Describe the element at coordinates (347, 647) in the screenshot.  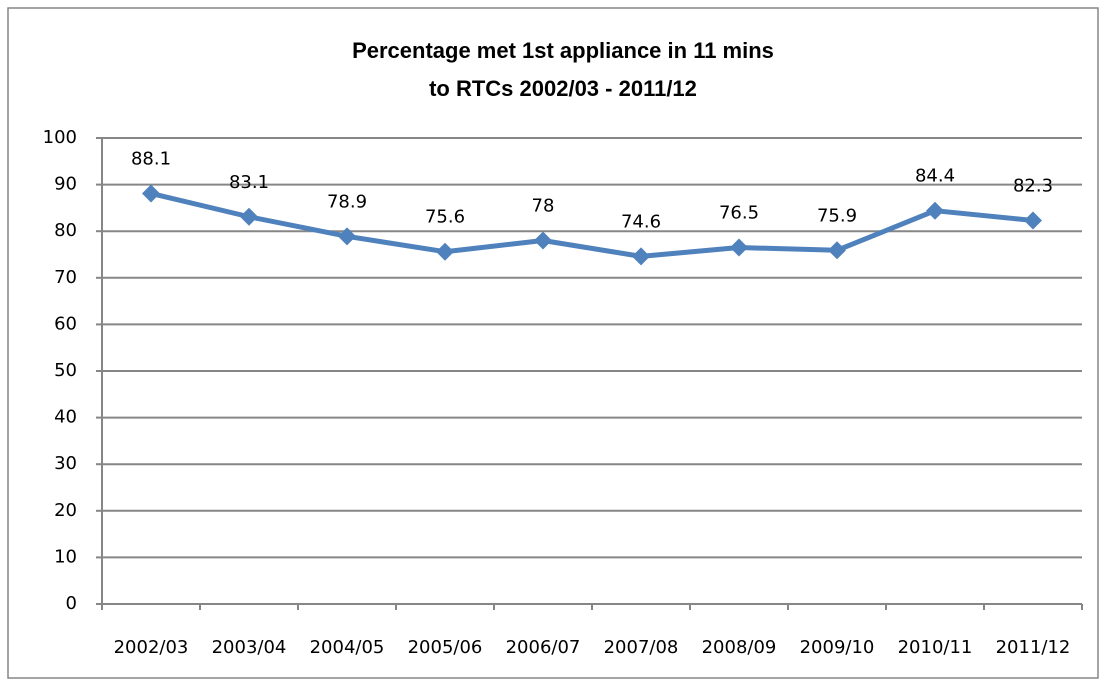
I see `x-tick-label: 2004/05` at that location.